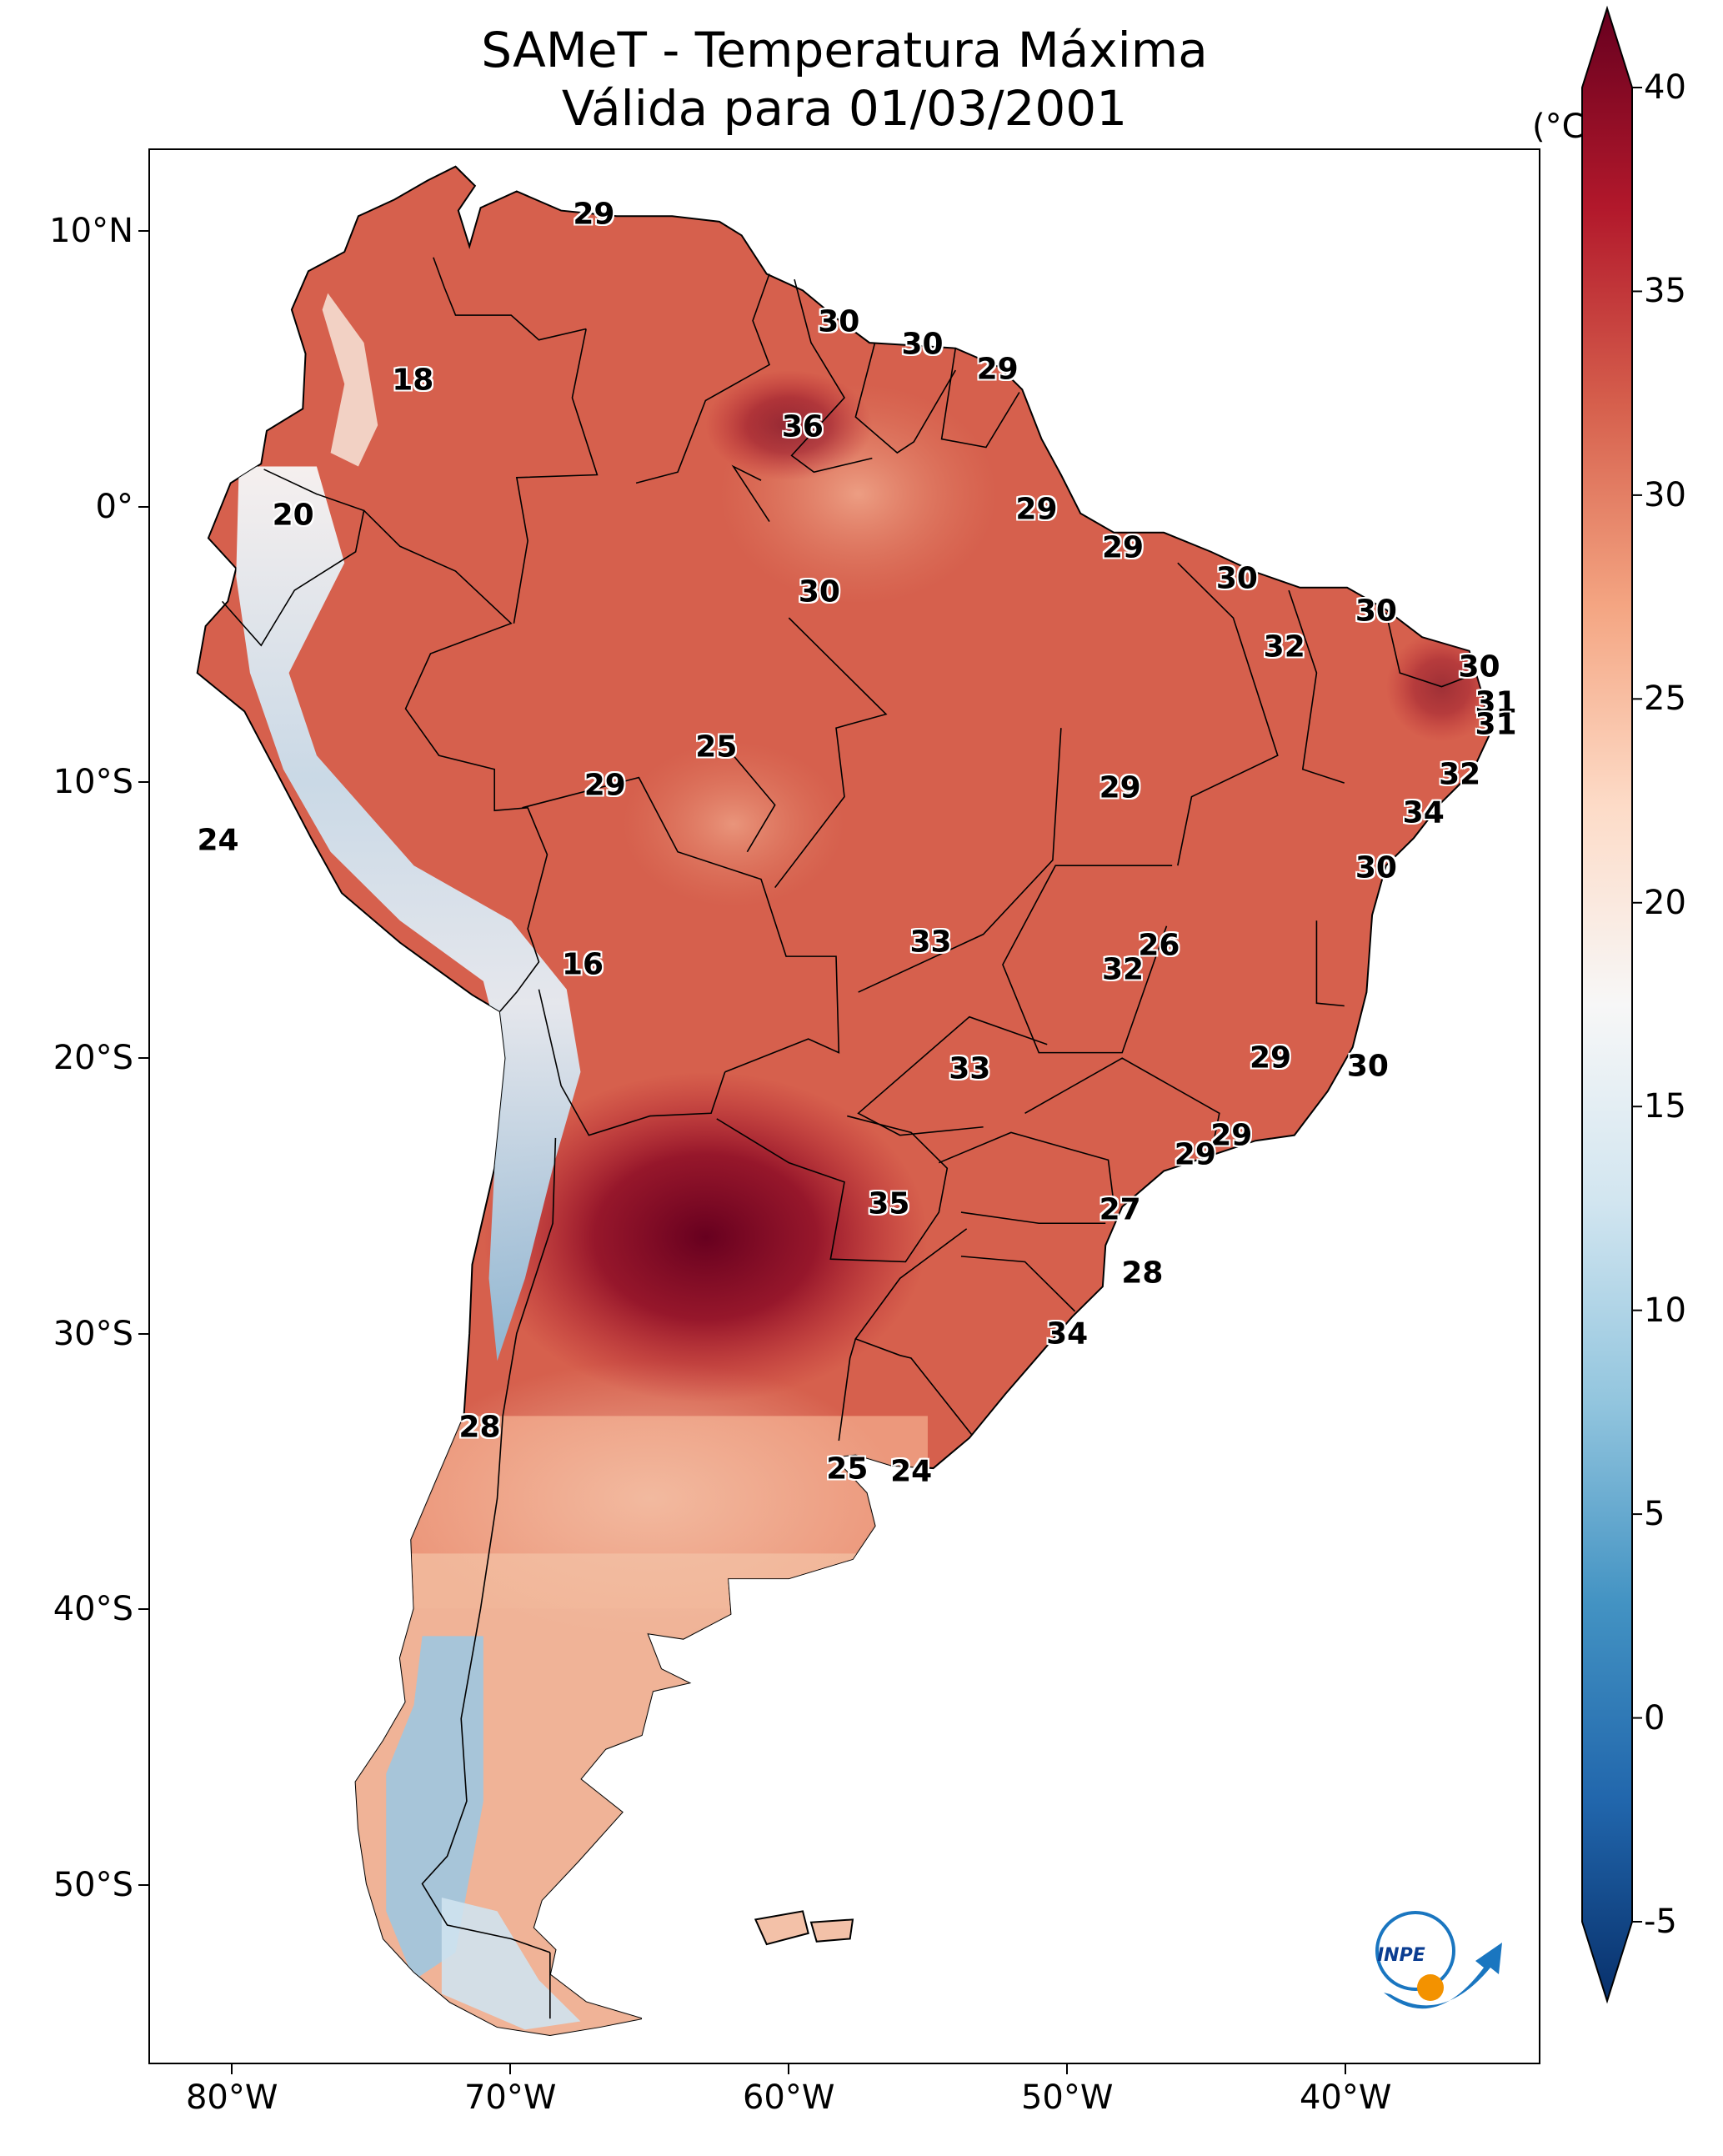  What do you see at coordinates (1067, 2097) in the screenshot?
I see `lon-tick-label: 50°W` at bounding box center [1067, 2097].